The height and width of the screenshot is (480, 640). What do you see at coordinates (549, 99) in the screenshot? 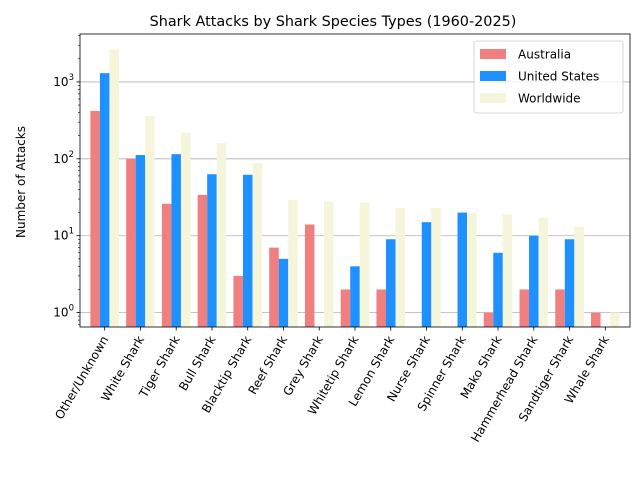
I see `legend-label: Worldwide` at bounding box center [549, 99].